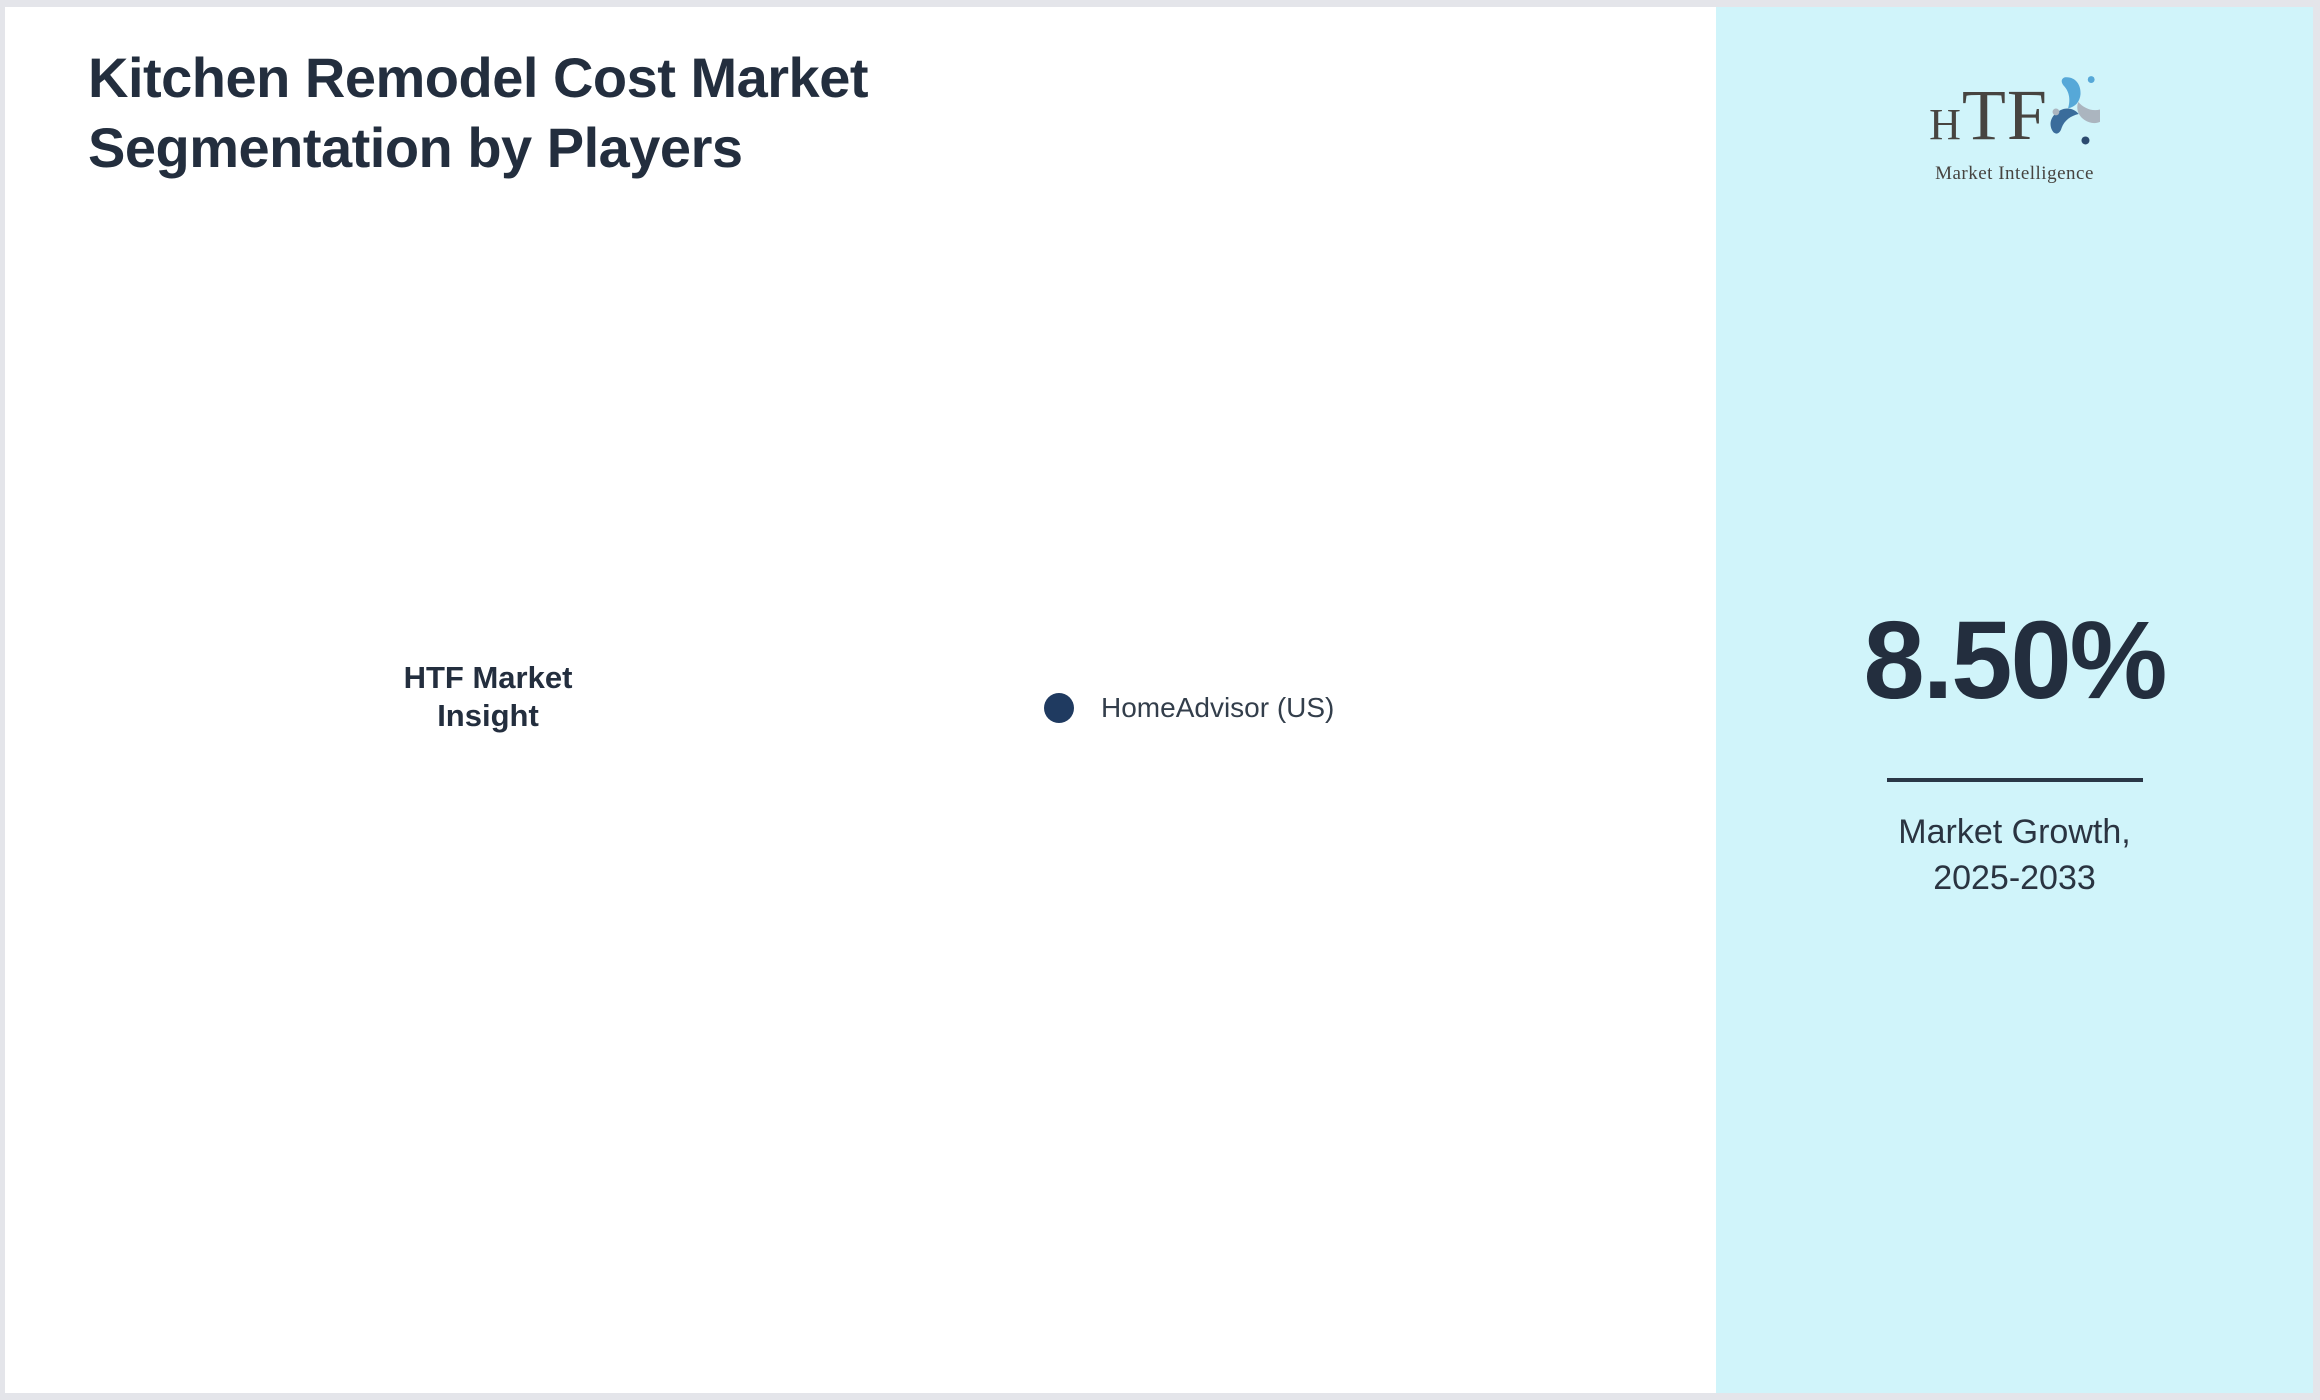 This screenshot has width=2320, height=1400. I want to click on logo-tagline: Market Intelligence, so click(2014, 173).